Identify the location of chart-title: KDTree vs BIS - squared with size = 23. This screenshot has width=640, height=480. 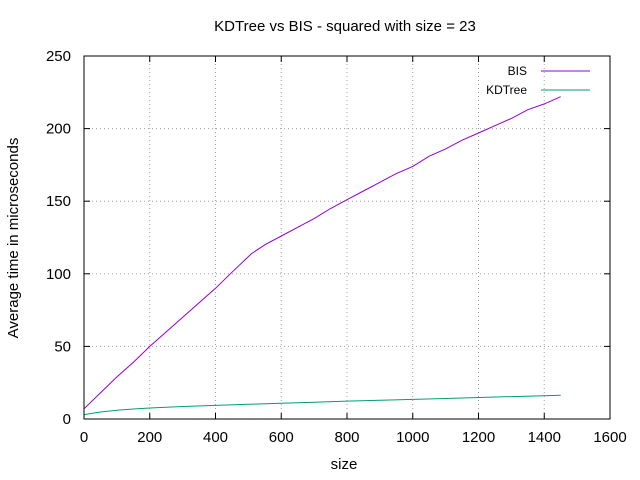
(345, 26).